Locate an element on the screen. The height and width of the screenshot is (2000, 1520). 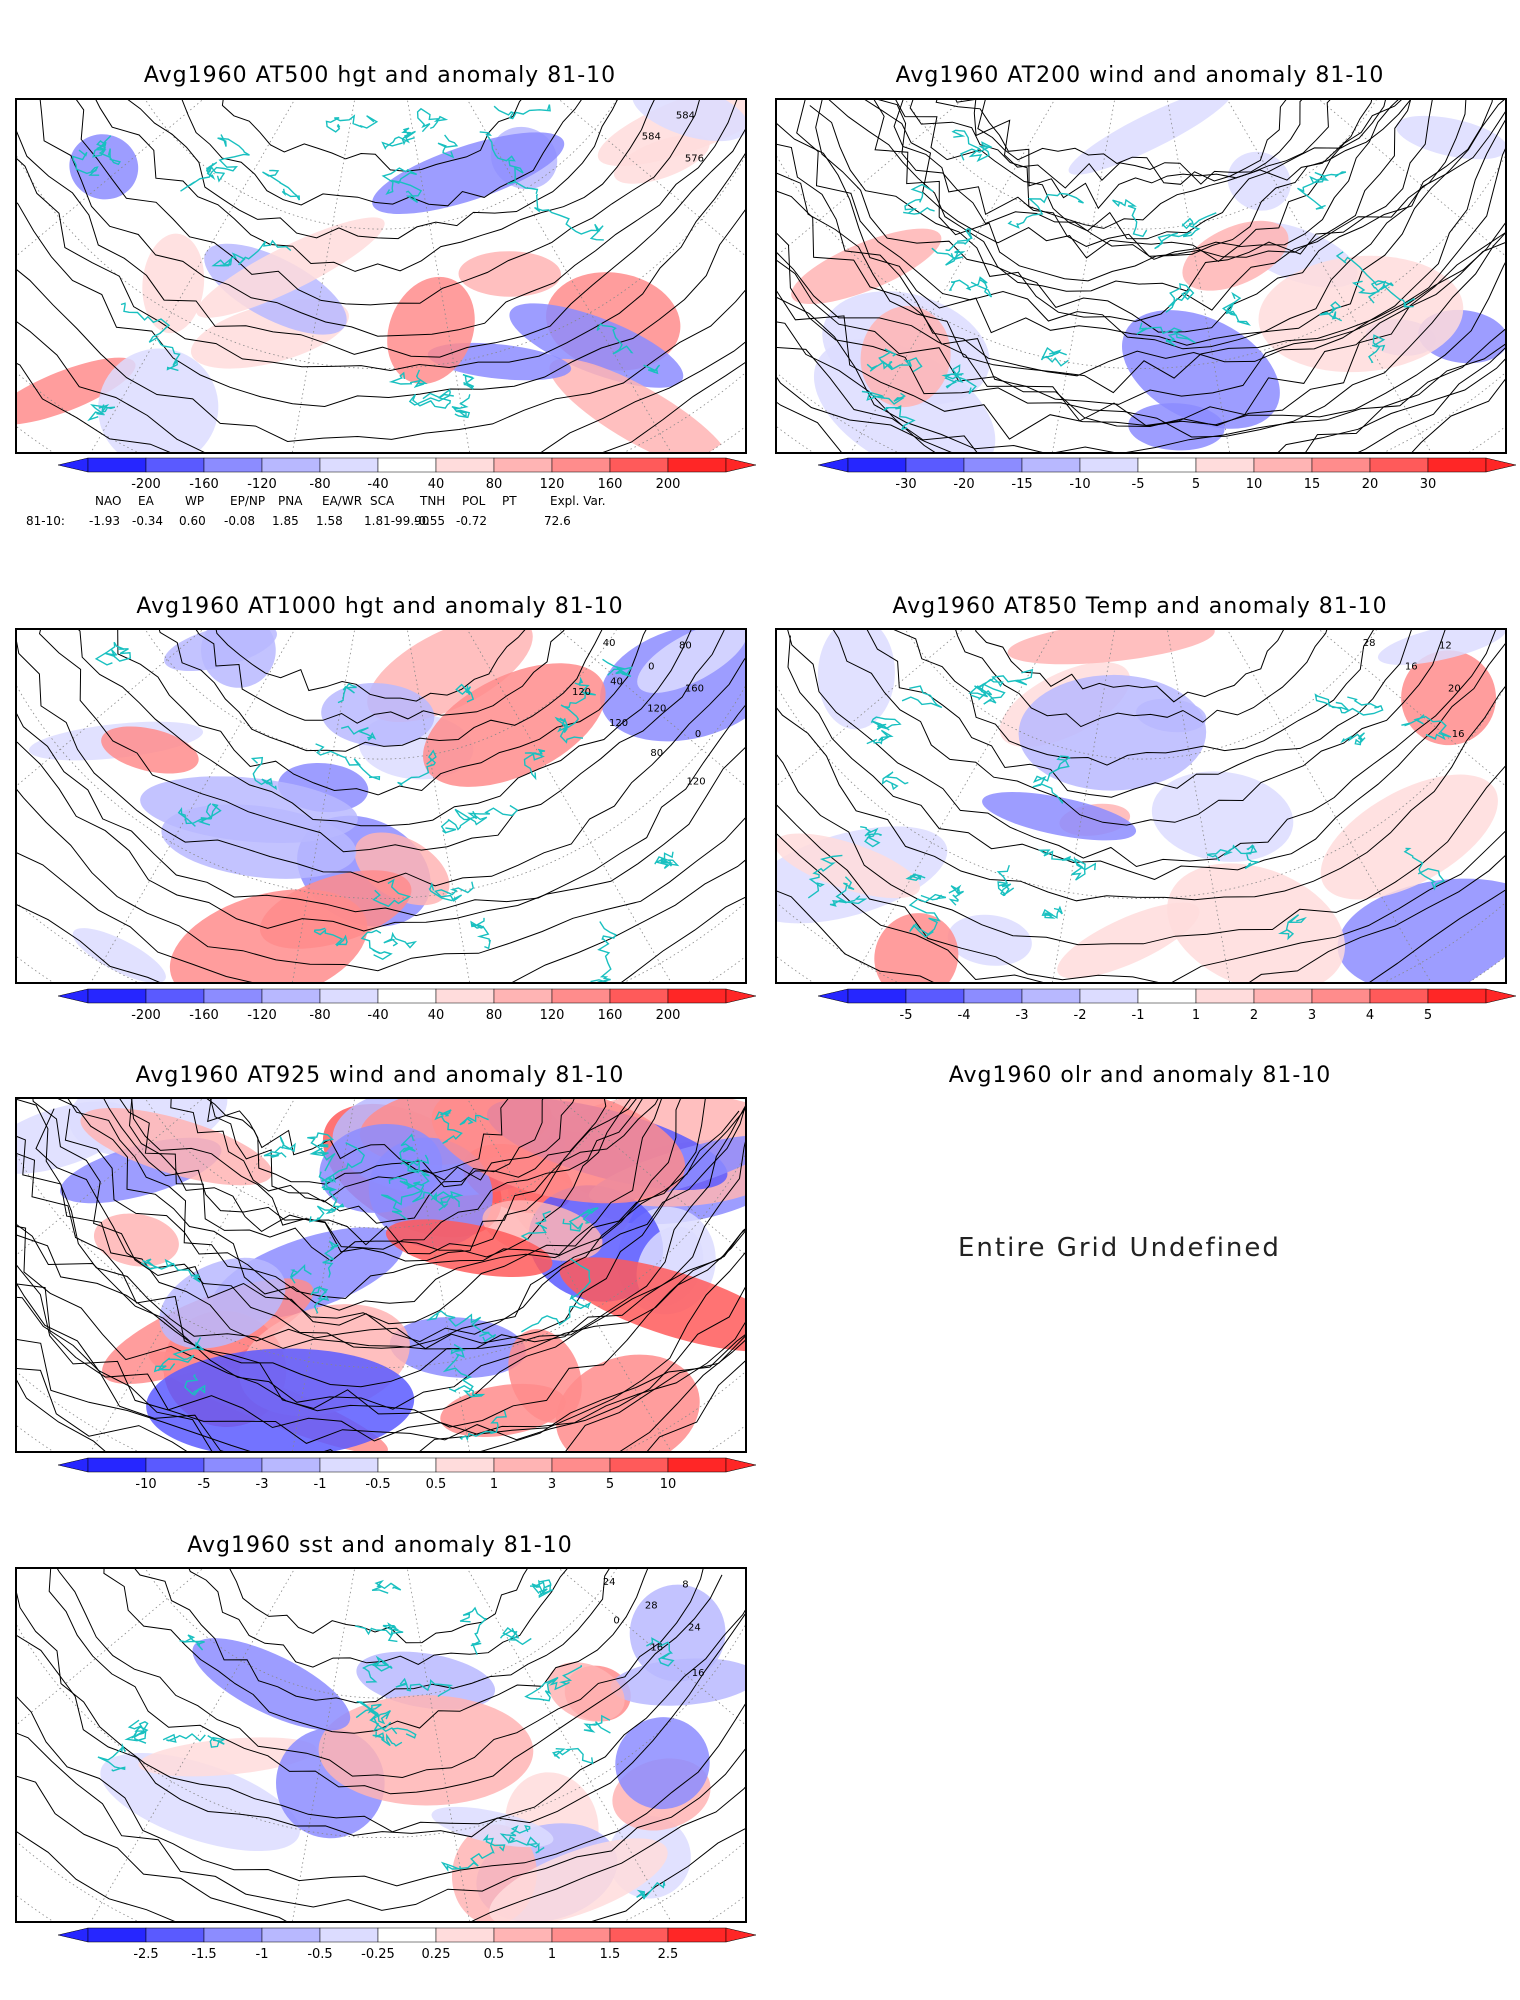
colorbar-tick-label: 20 is located at coordinates (1370, 484).